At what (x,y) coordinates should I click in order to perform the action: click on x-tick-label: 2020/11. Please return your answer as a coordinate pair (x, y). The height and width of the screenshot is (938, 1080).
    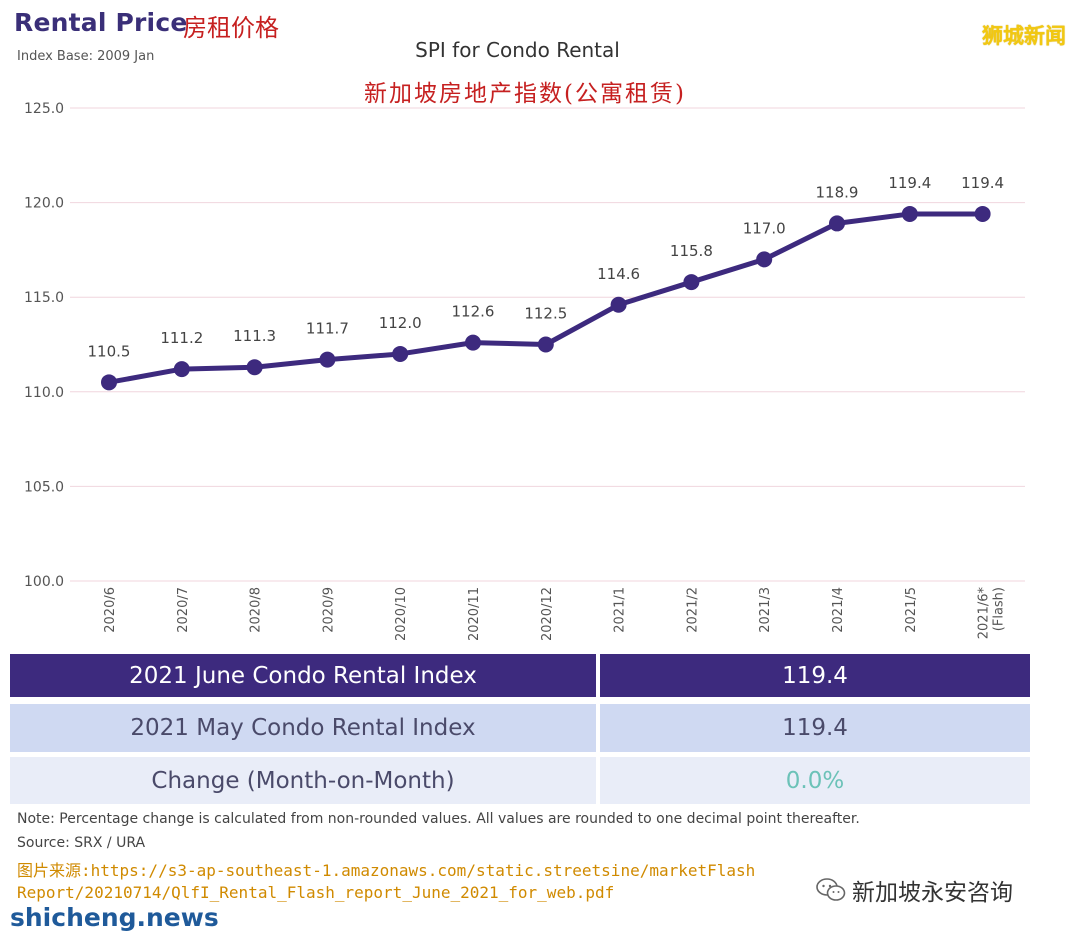
    Looking at the image, I should click on (474, 614).